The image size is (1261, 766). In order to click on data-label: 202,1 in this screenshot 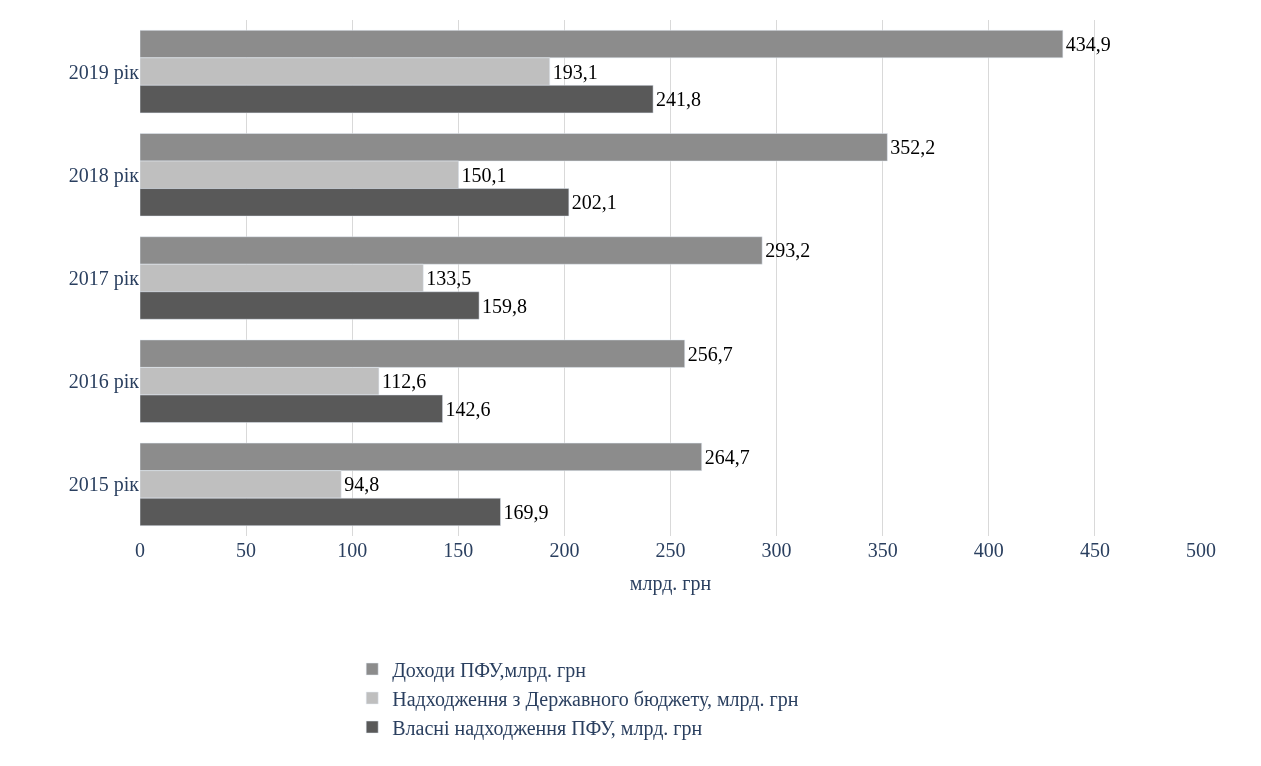, I will do `click(594, 202)`.